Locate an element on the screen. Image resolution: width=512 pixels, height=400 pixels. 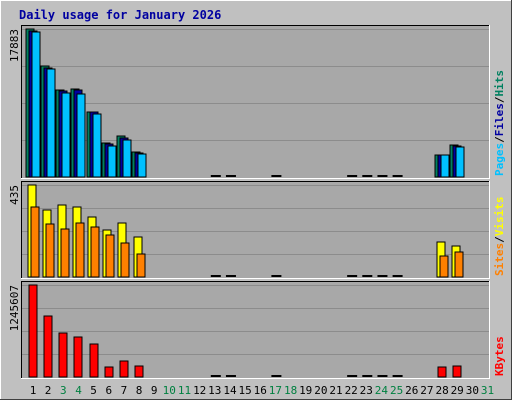
max-label: 17883 is located at coordinates (14, 45).